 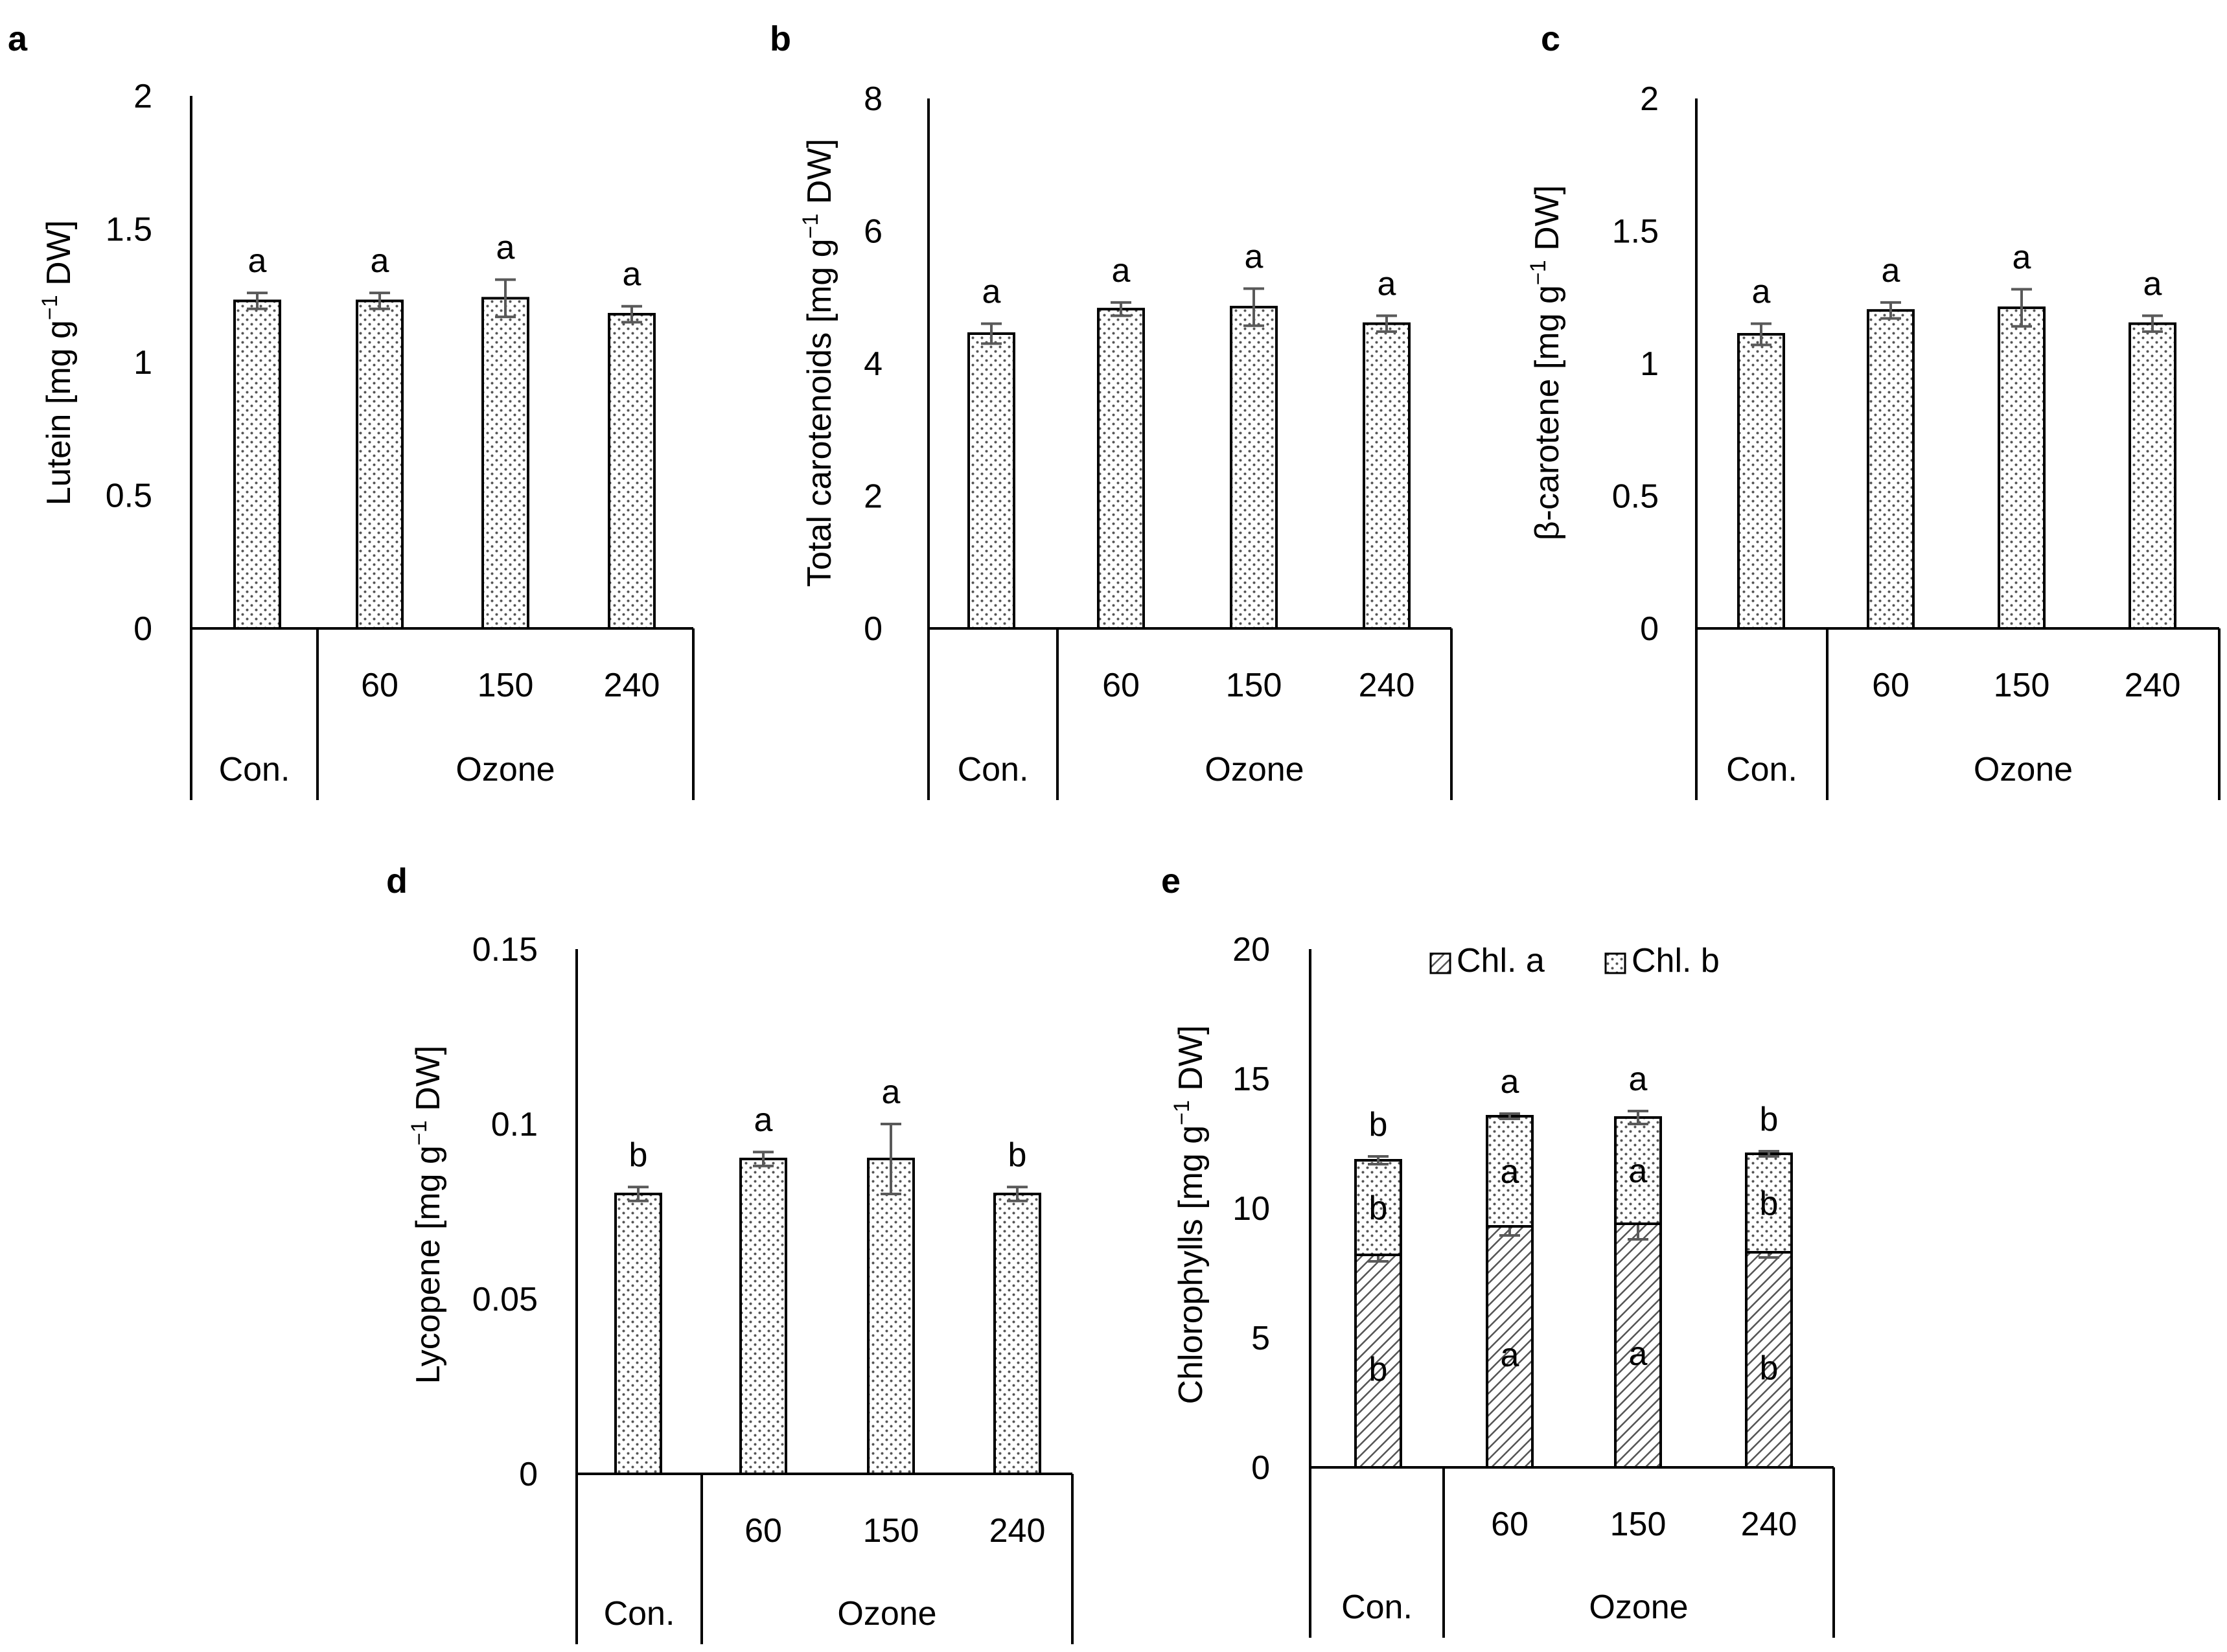 What do you see at coordinates (1676, 961) in the screenshot?
I see `legend-label: Chl. b` at bounding box center [1676, 961].